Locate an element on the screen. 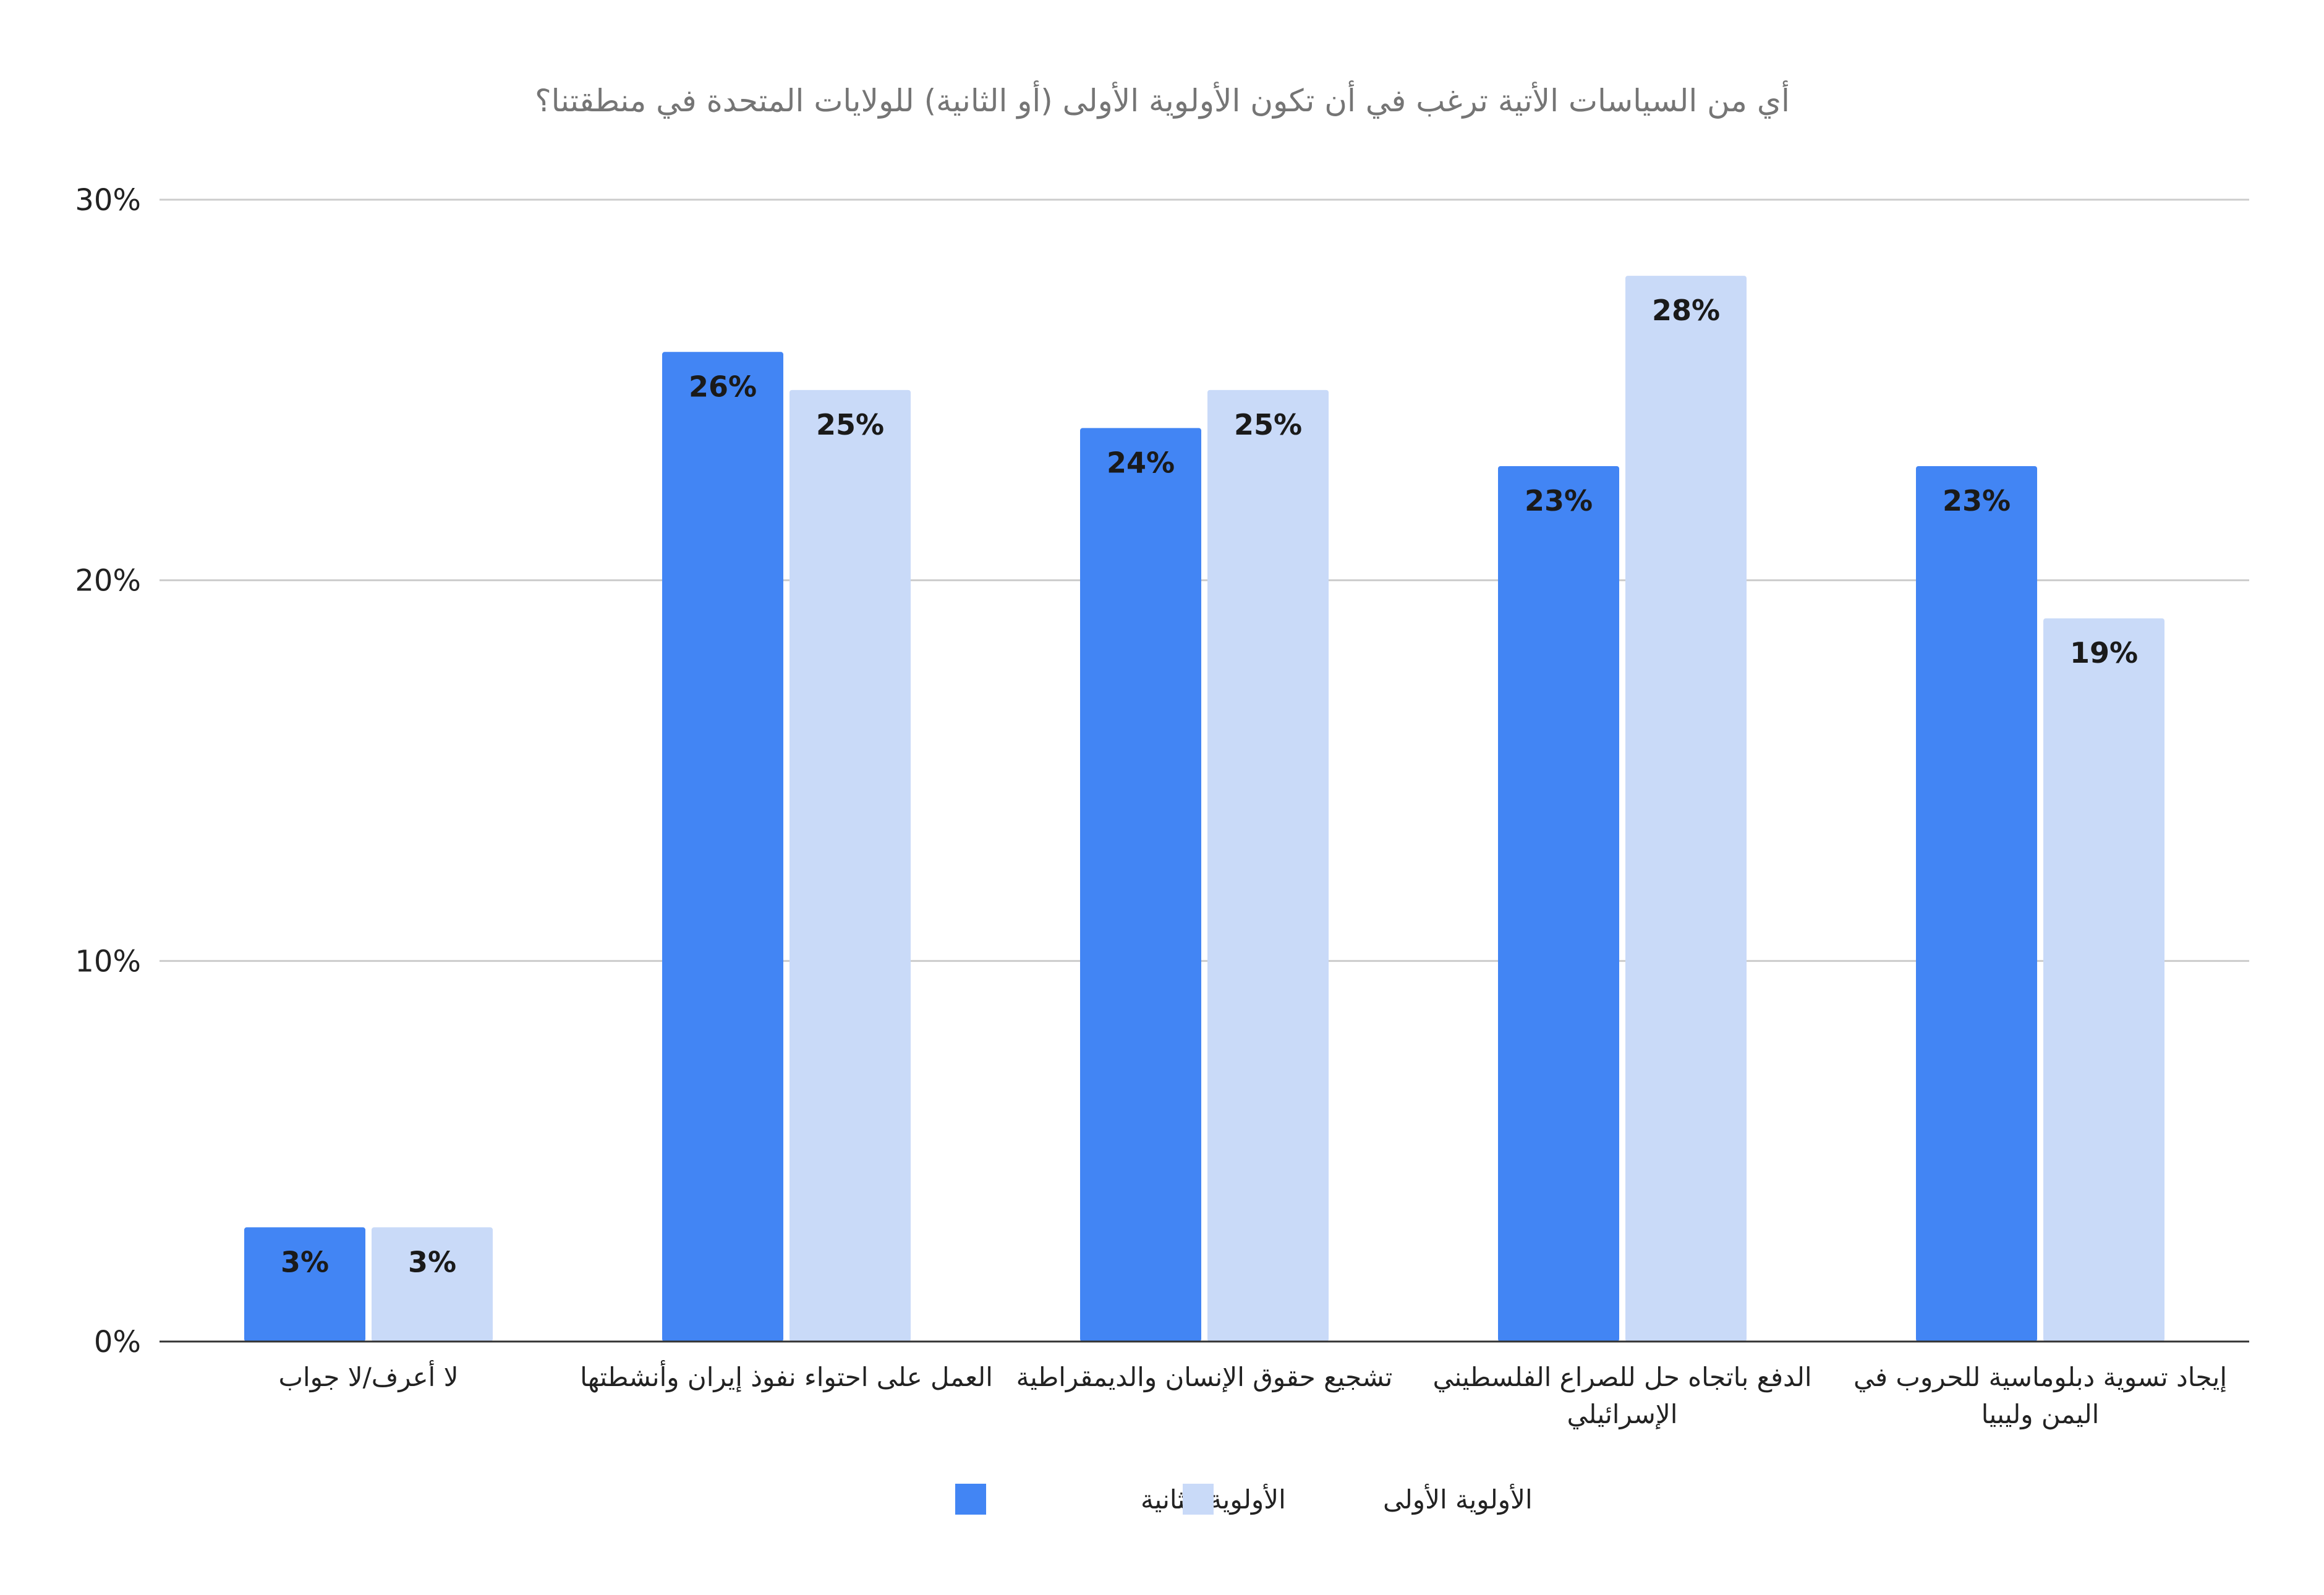  x-category-label: العمل على احتواء نفوذ إيران وأنشطتها is located at coordinates (786, 1376).